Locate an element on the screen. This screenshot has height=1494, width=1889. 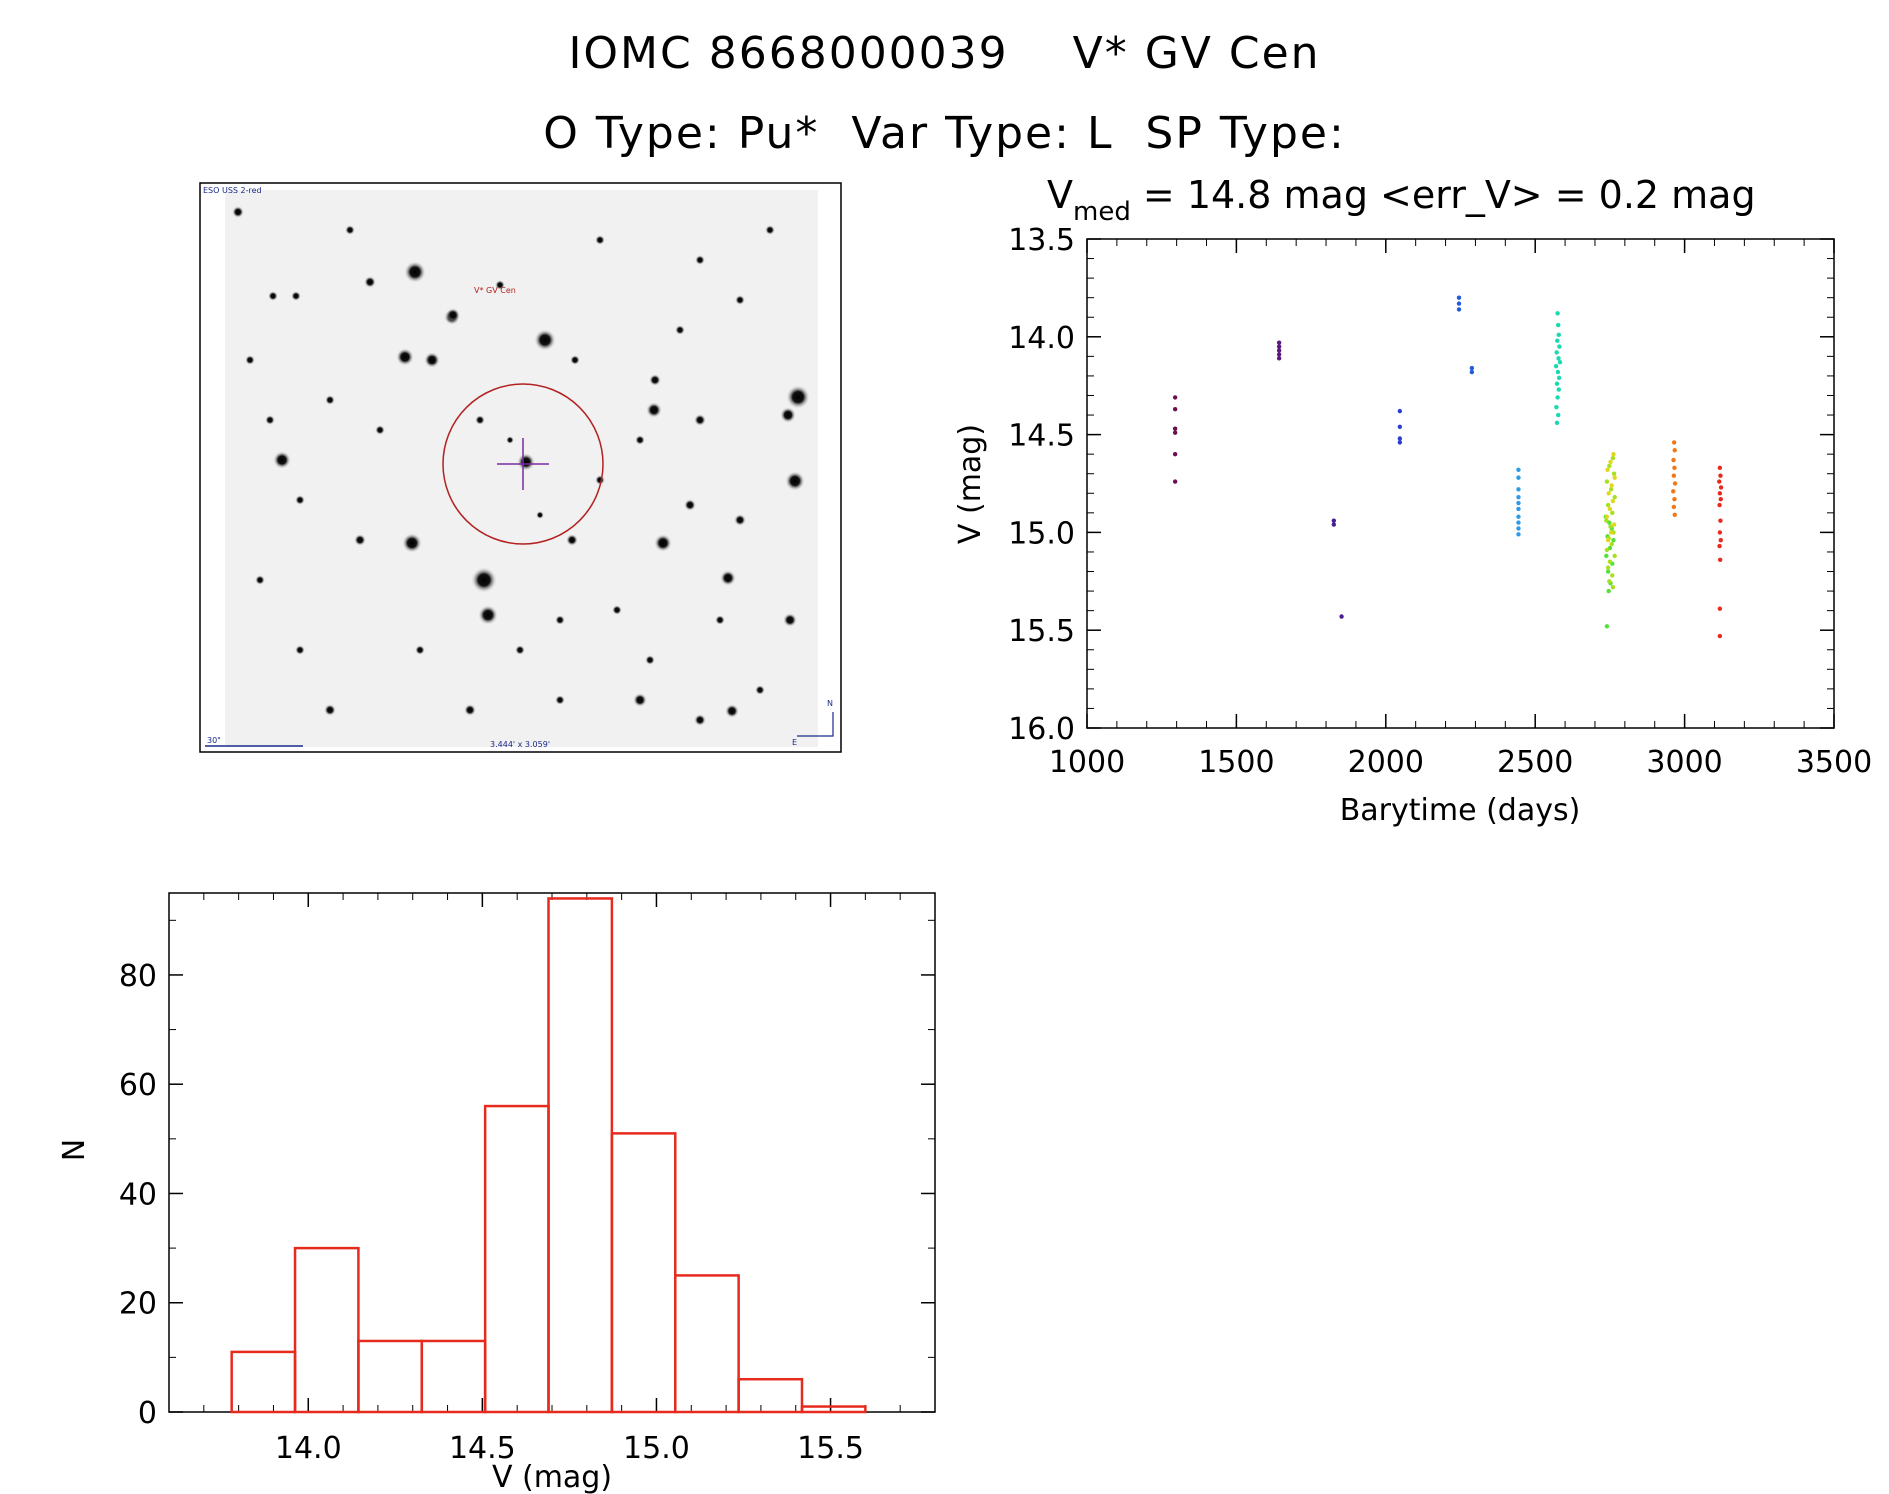
x-tick-label: 14.0 is located at coordinates (308, 1448).